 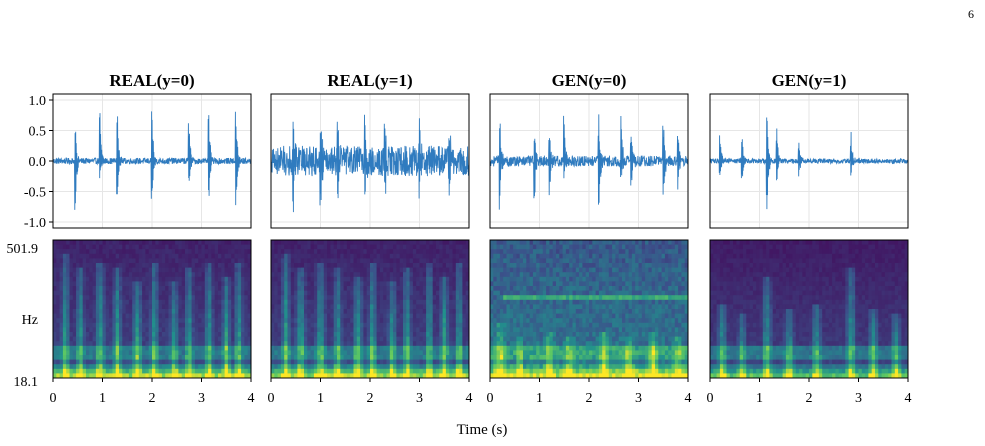 What do you see at coordinates (38, 101) in the screenshot?
I see `waveform-ytick-label-0: 1.0` at bounding box center [38, 101].